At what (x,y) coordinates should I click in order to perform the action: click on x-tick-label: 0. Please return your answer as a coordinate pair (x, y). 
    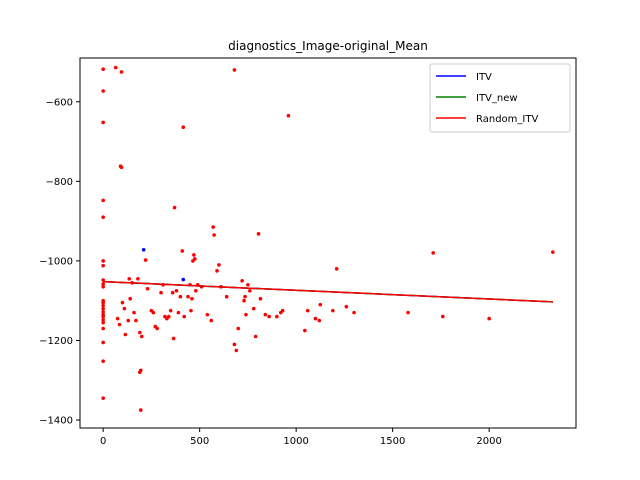
    Looking at the image, I should click on (103, 441).